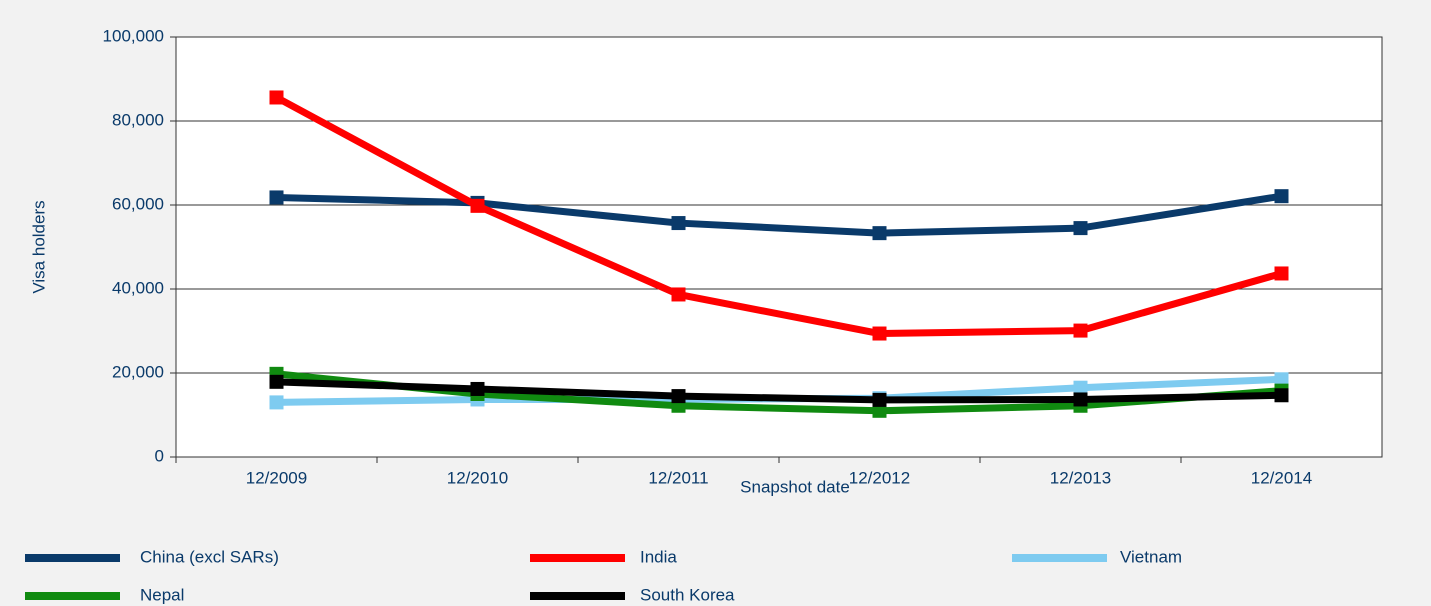 The width and height of the screenshot is (1431, 606). What do you see at coordinates (38, 246) in the screenshot?
I see `y-axis-label: Visa holders` at bounding box center [38, 246].